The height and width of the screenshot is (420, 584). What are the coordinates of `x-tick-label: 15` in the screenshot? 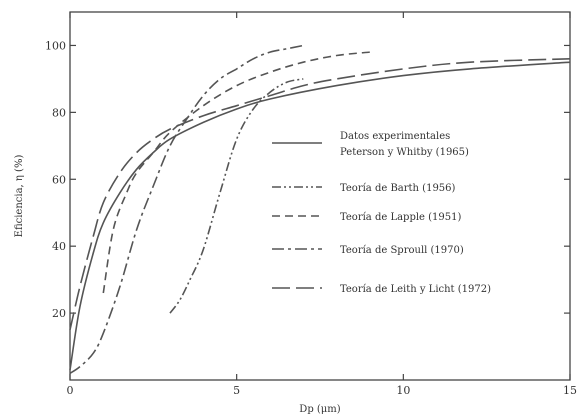 It's located at (570, 390).